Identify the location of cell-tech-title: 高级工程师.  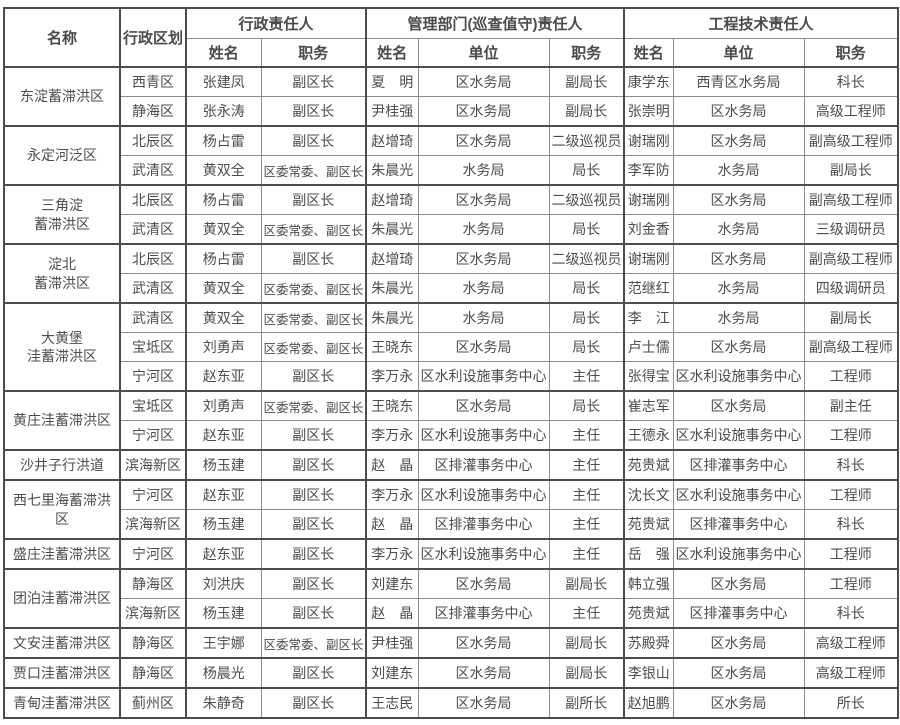
(851, 673).